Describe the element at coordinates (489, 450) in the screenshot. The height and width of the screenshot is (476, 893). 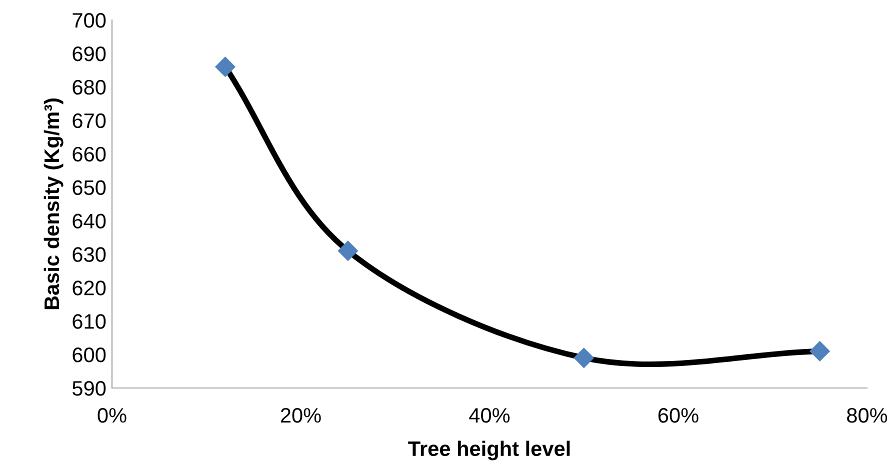
I see `x-axis-title: Tree height level` at that location.